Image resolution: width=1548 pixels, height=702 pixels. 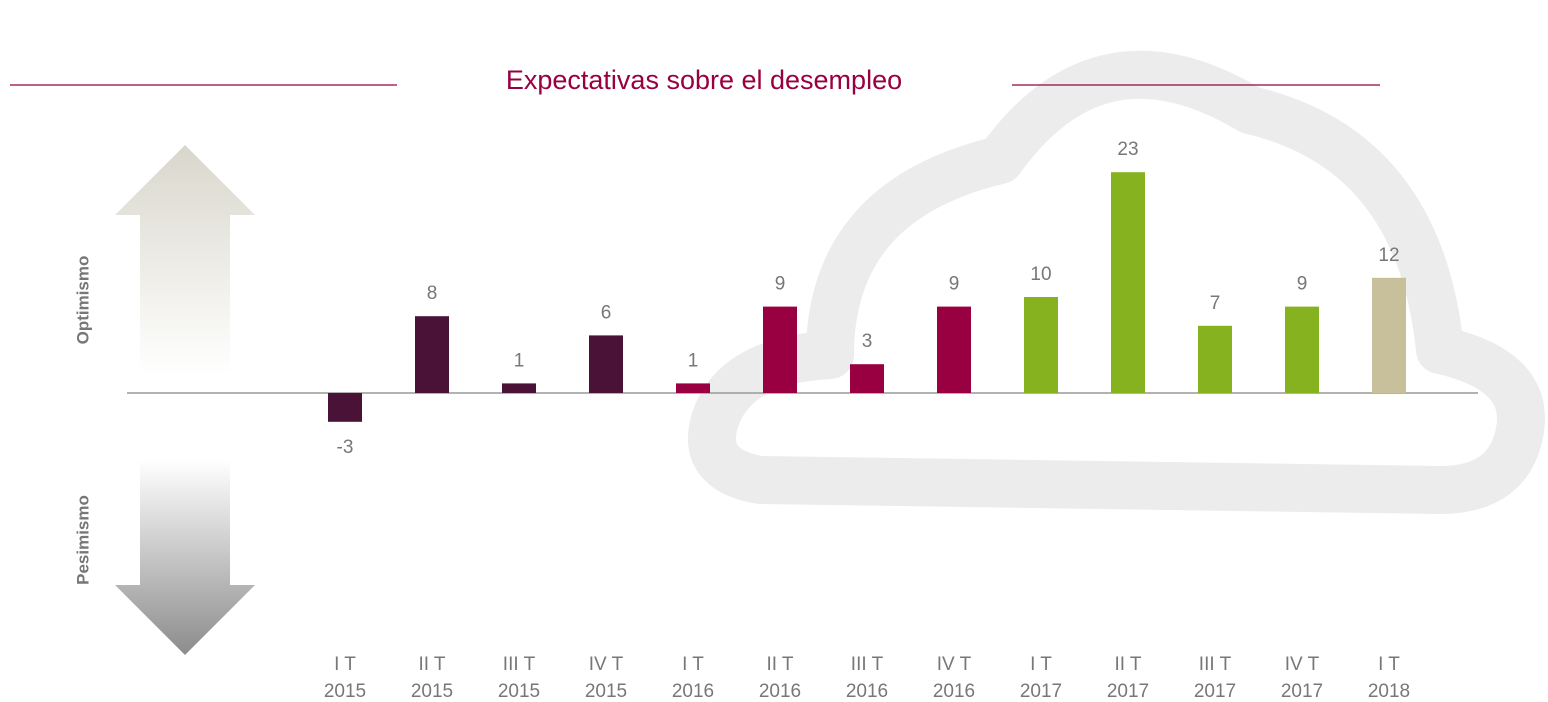 I want to click on value-label: 10, so click(x=1040, y=274).